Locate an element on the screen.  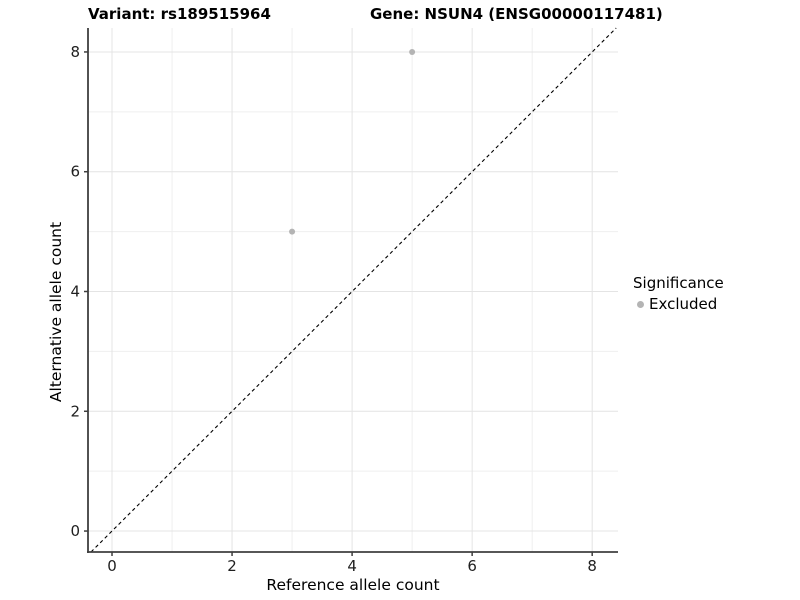
x-tick-label: 2 is located at coordinates (232, 566).